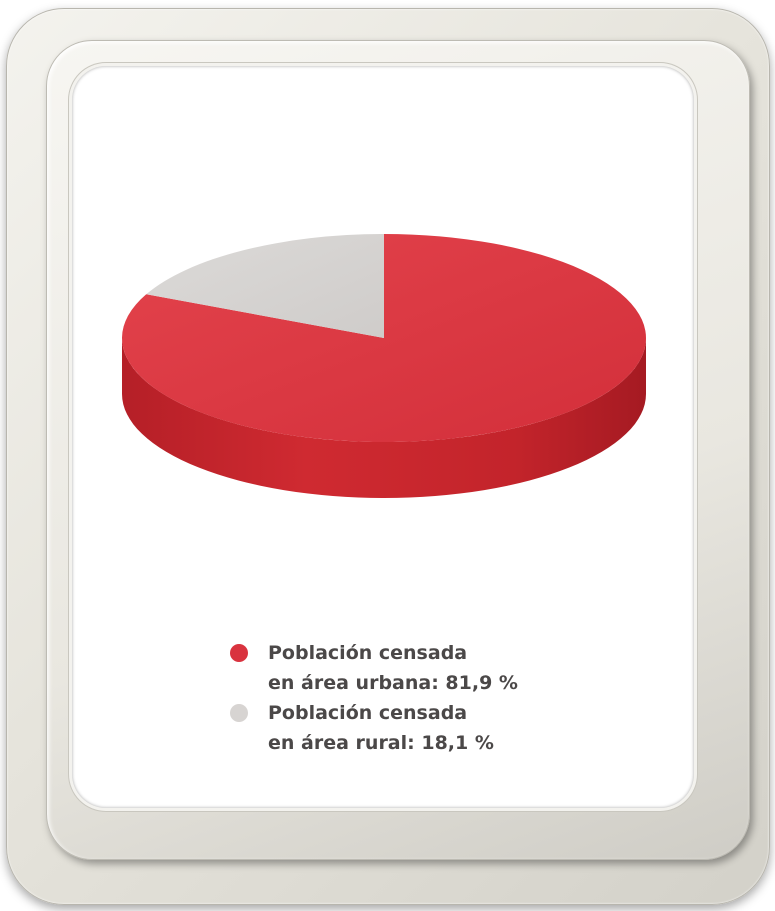 This screenshot has height=911, width=775. What do you see at coordinates (381, 743) in the screenshot?
I see `legend-label-rural-line2: en área rural: 18,1 %` at bounding box center [381, 743].